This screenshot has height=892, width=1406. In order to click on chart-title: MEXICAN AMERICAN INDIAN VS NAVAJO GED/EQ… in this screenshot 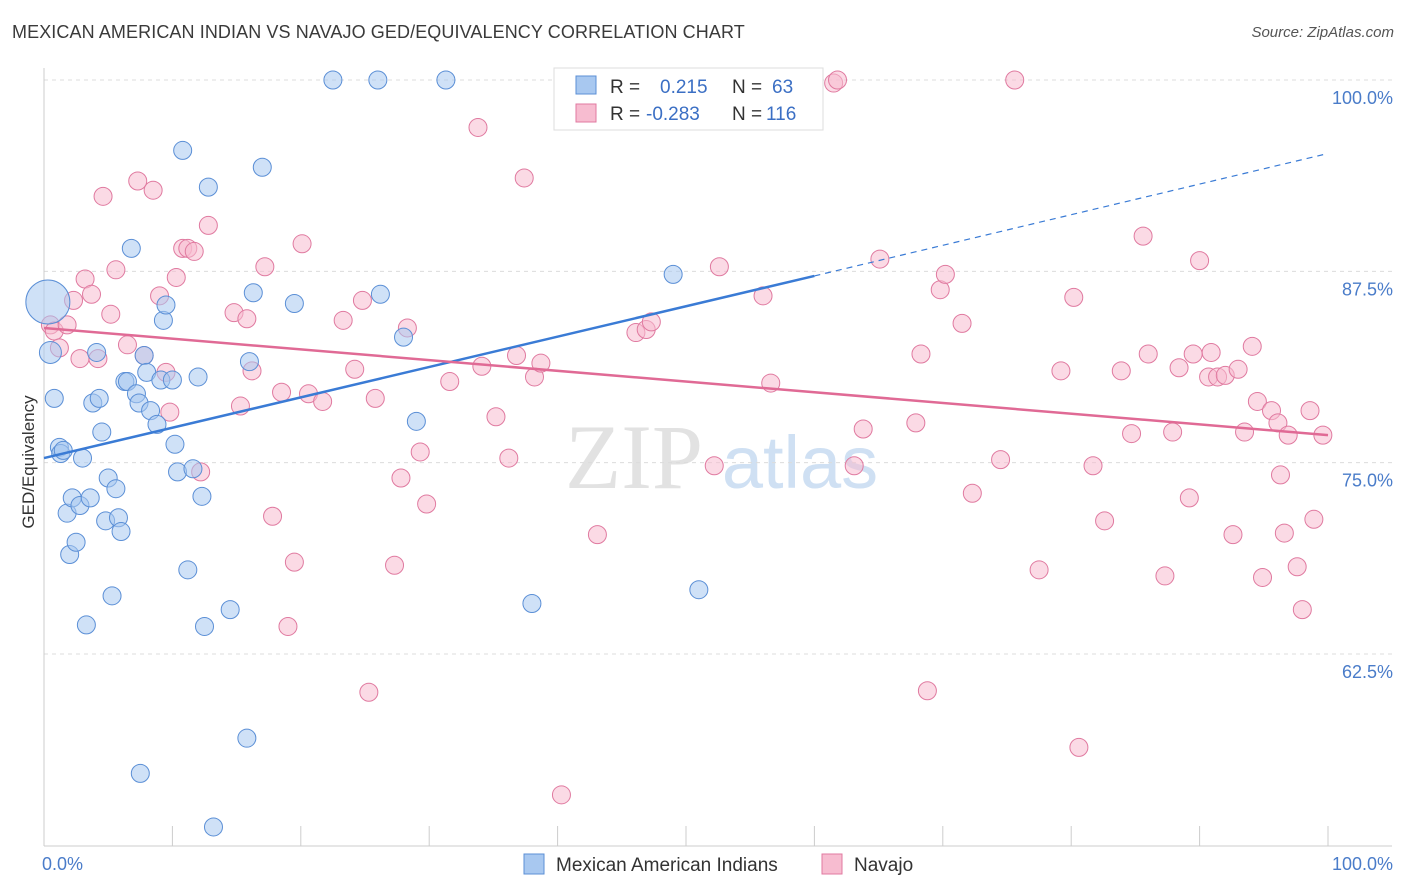, I will do `click(378, 32)`.